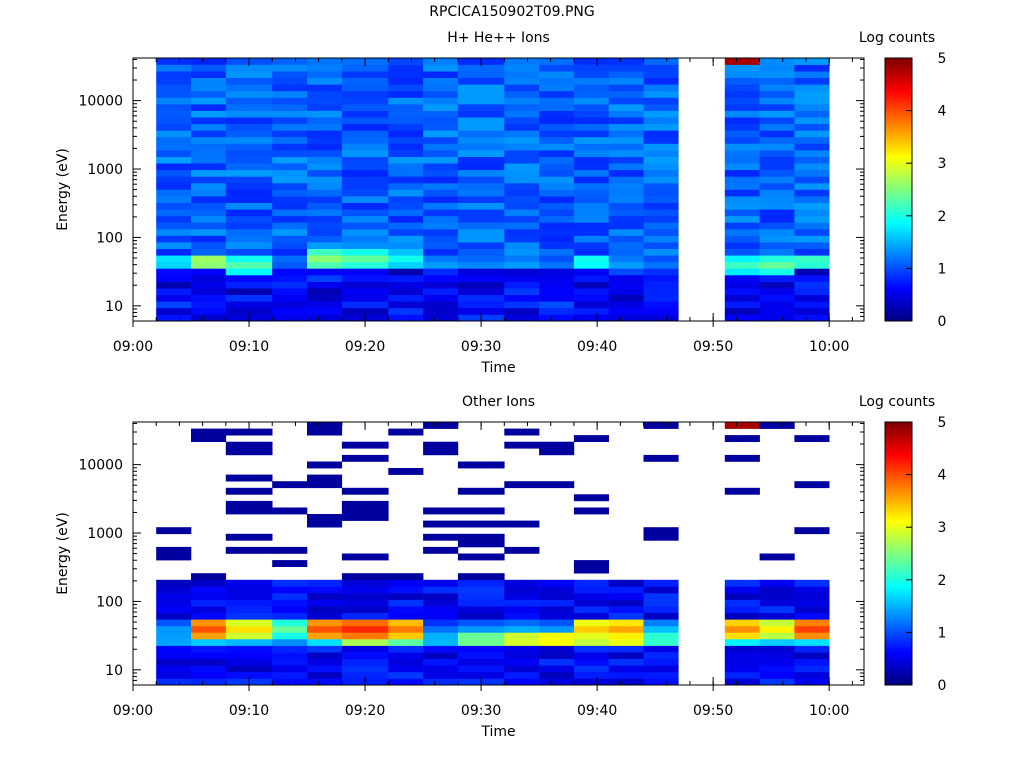  What do you see at coordinates (829, 711) in the screenshot?
I see `x-tick-label: 10:00` at bounding box center [829, 711].